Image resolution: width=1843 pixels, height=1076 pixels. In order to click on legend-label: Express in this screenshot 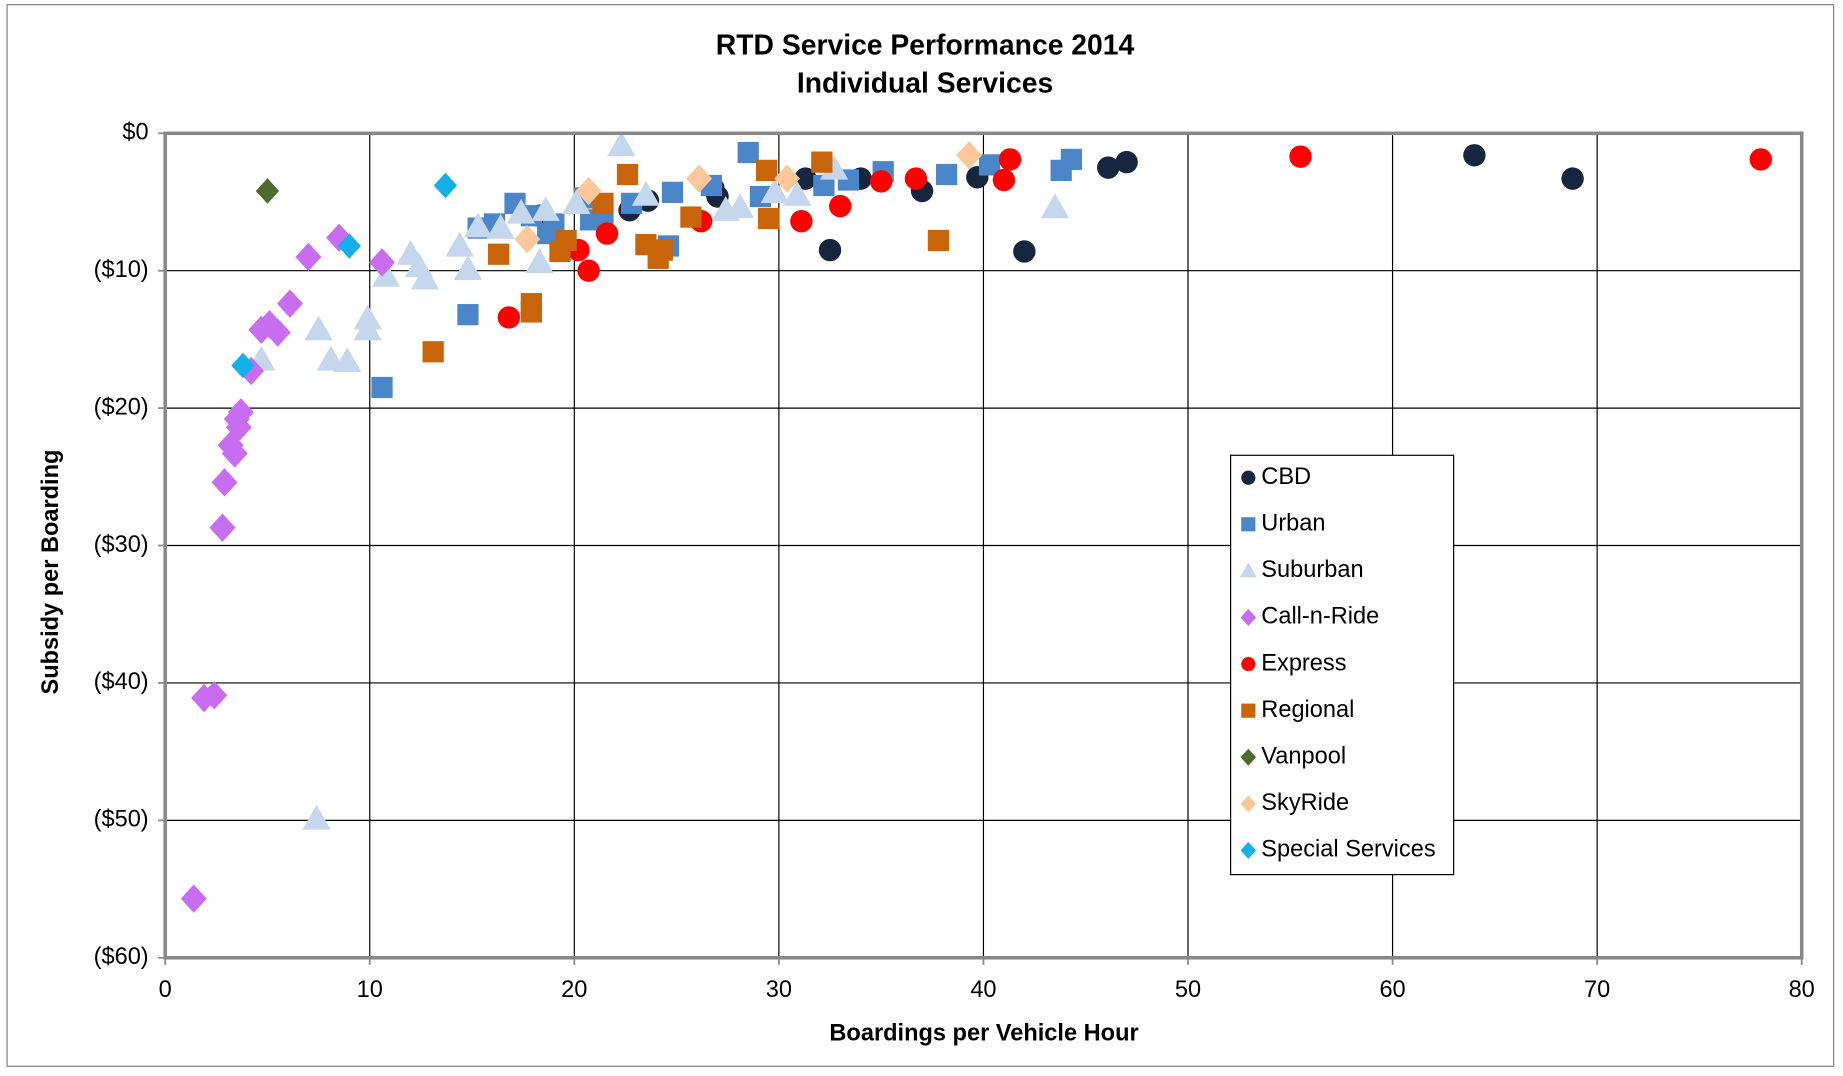, I will do `click(1303, 662)`.